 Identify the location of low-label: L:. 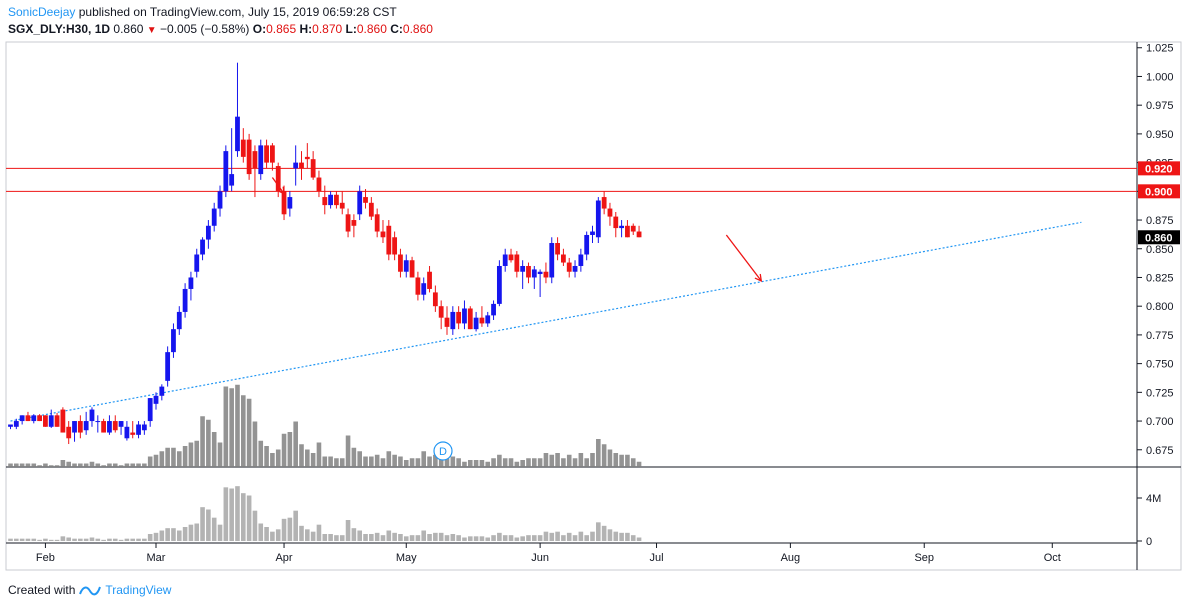
(351, 29).